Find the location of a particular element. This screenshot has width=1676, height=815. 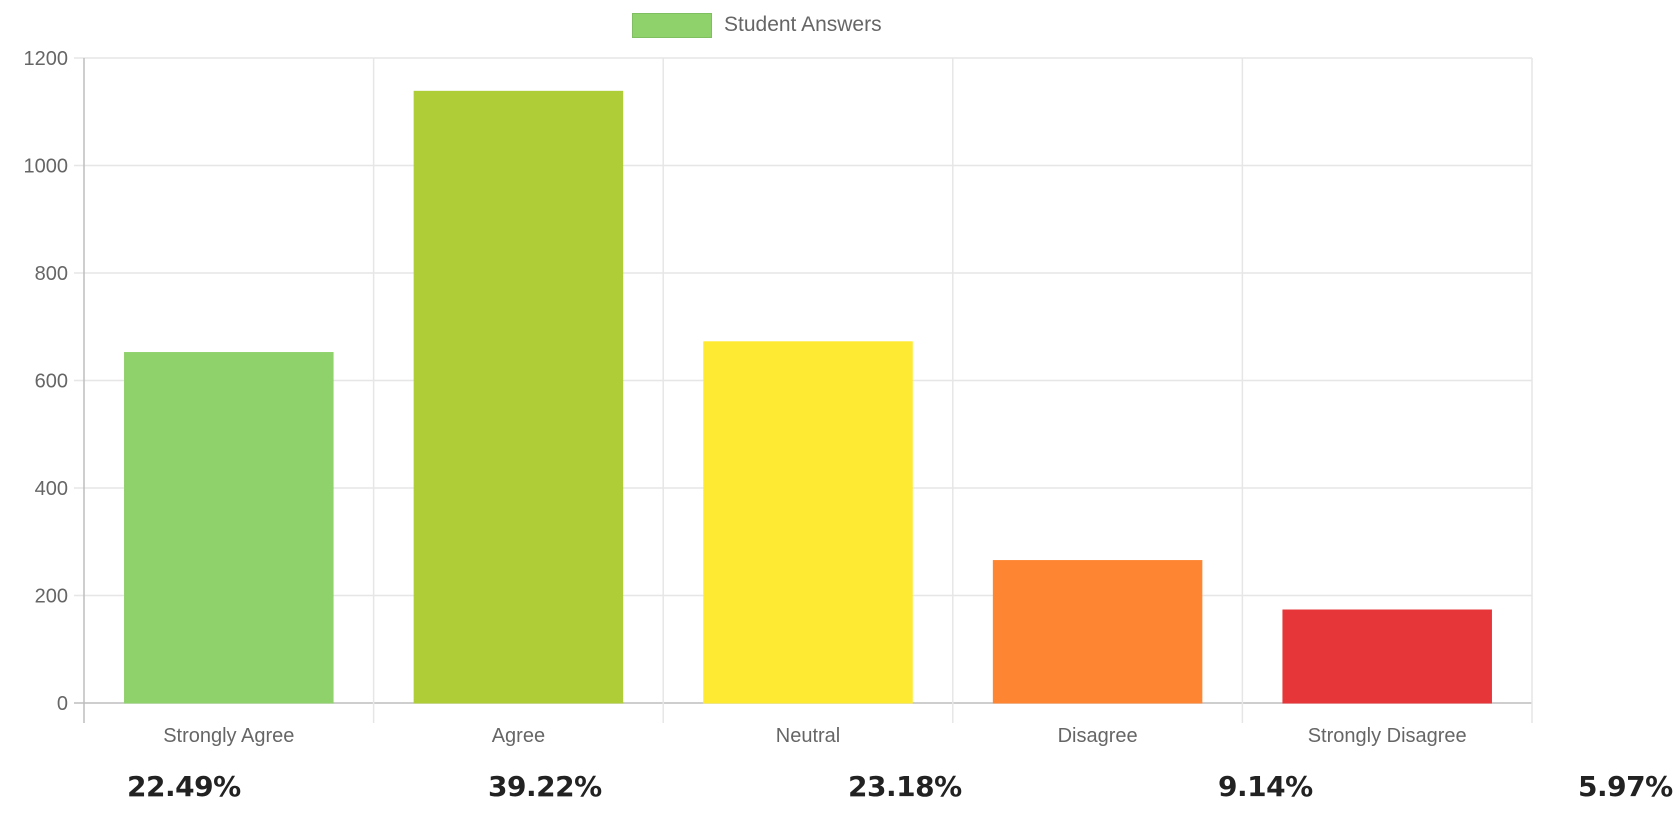

legend-label: Student Answers is located at coordinates (803, 24).